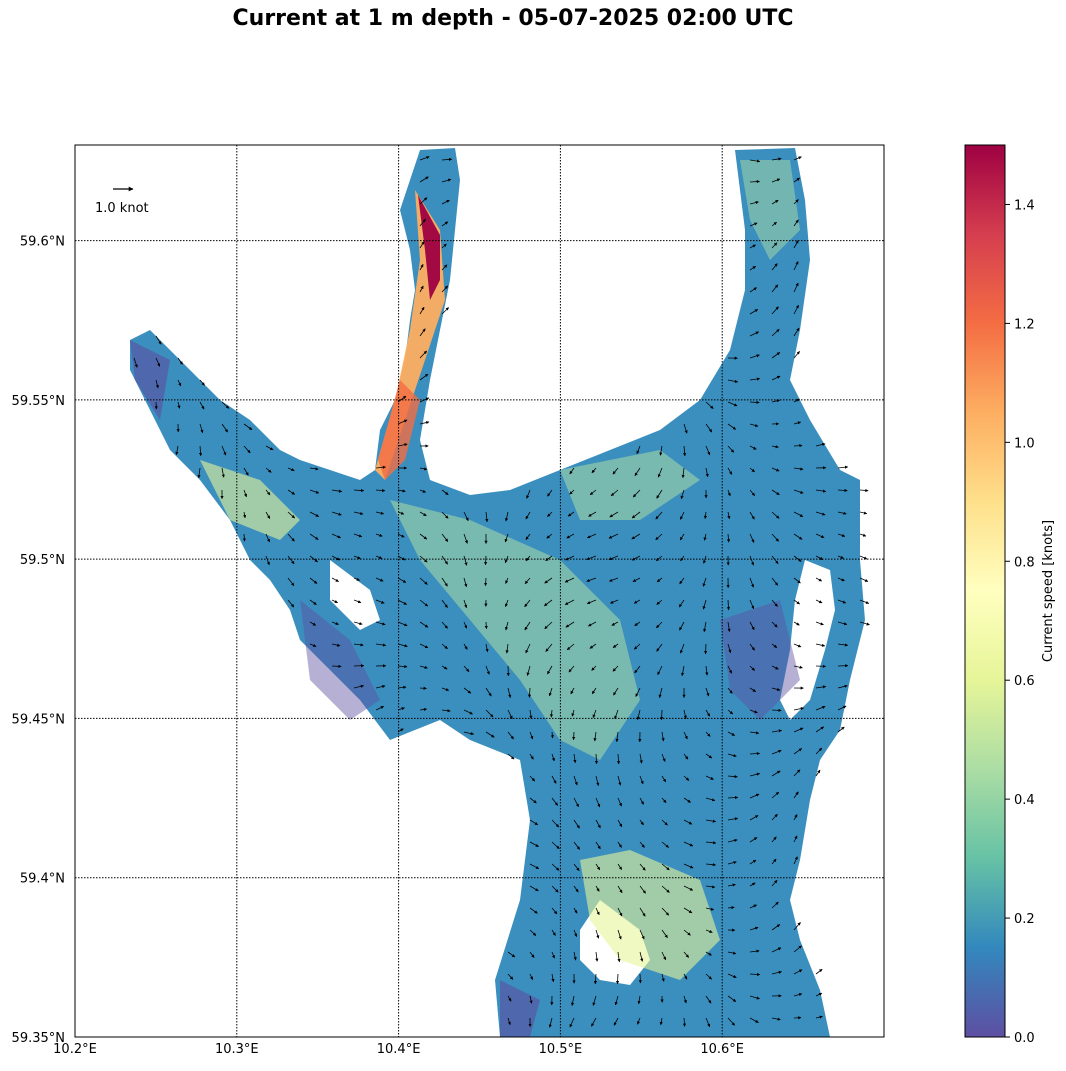 The width and height of the screenshot is (1066, 1071). I want to click on colorbar-ticks: 0.0 0.2 0.4 0.6 0.8 1.0 1.2 1.4, so click(1020, 622).